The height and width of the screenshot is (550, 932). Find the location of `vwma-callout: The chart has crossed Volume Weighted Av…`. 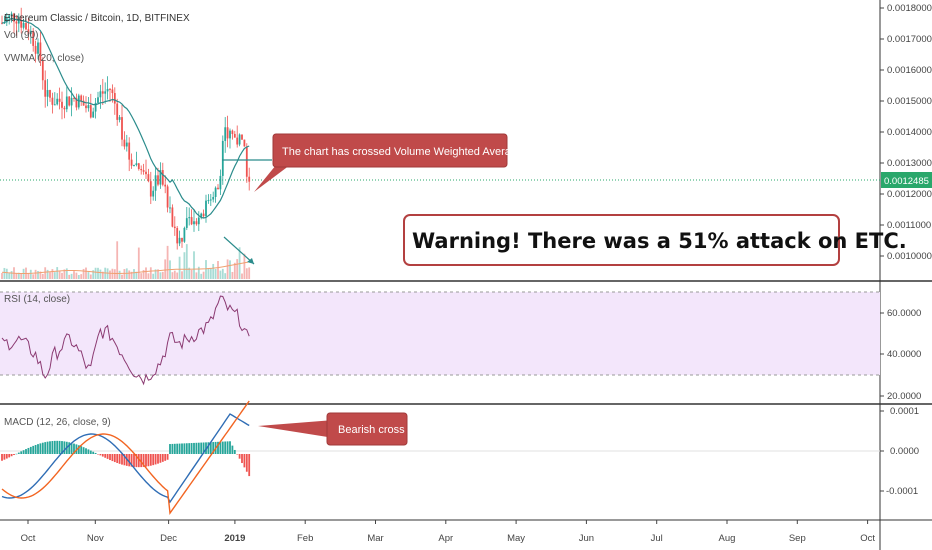

vwma-callout: The chart has crossed Volume Weighted Av… is located at coordinates (388, 162).